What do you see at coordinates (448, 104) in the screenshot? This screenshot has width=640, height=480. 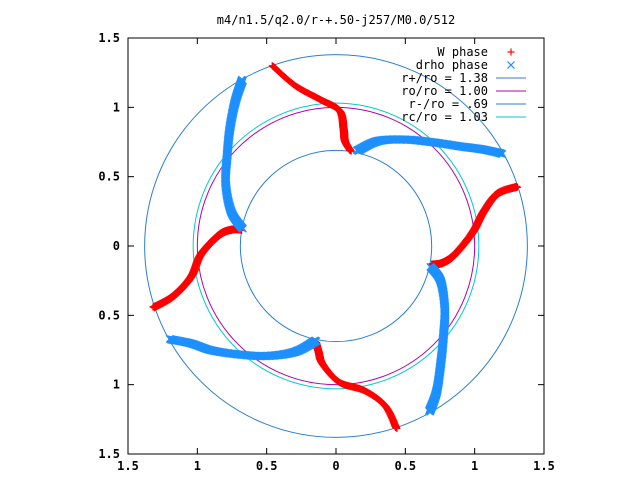 I see `legend-label: r-/ro = .69` at bounding box center [448, 104].